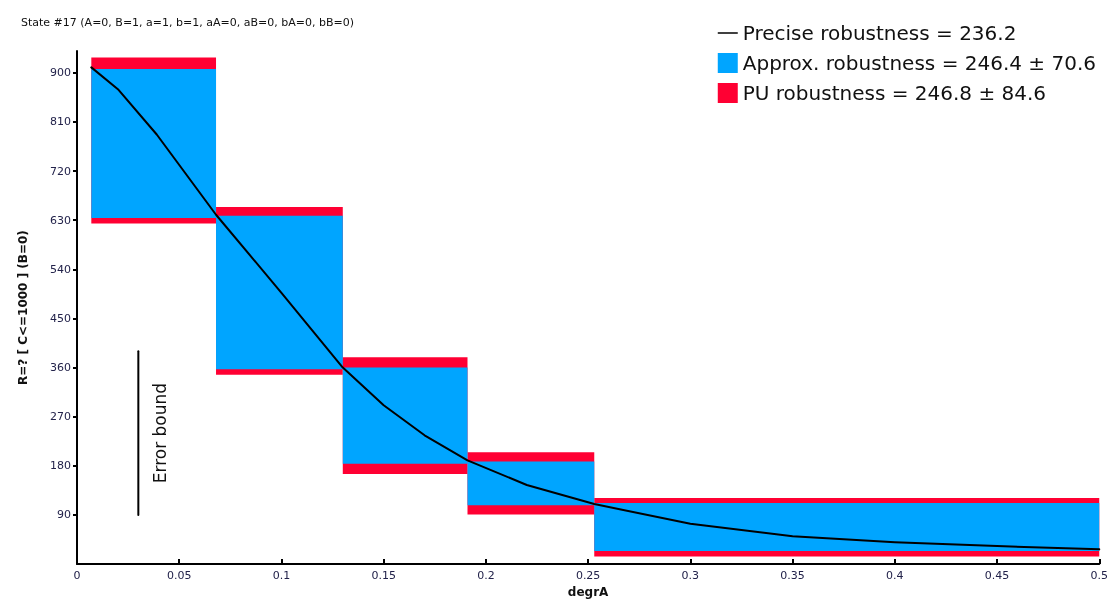 Image resolution: width=1119 pixels, height=611 pixels. Describe the element at coordinates (60, 122) in the screenshot. I see `y-tick-label: 810` at that location.